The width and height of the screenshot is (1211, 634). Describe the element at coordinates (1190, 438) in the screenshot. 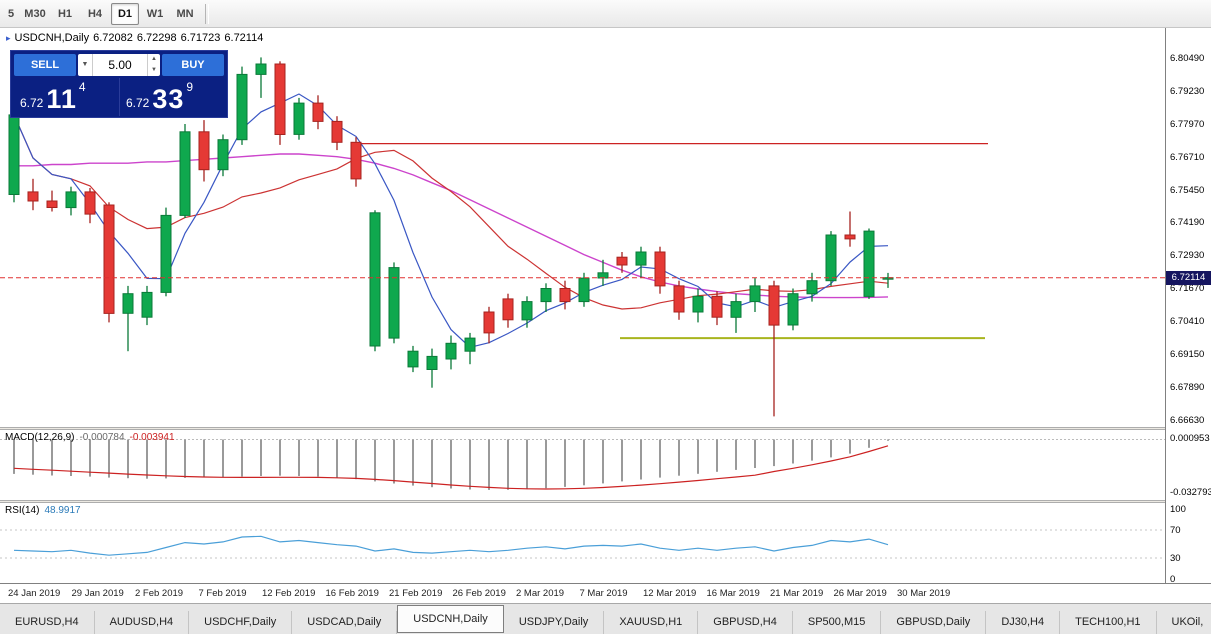

I see `macd-axis-top: 0.000953` at that location.